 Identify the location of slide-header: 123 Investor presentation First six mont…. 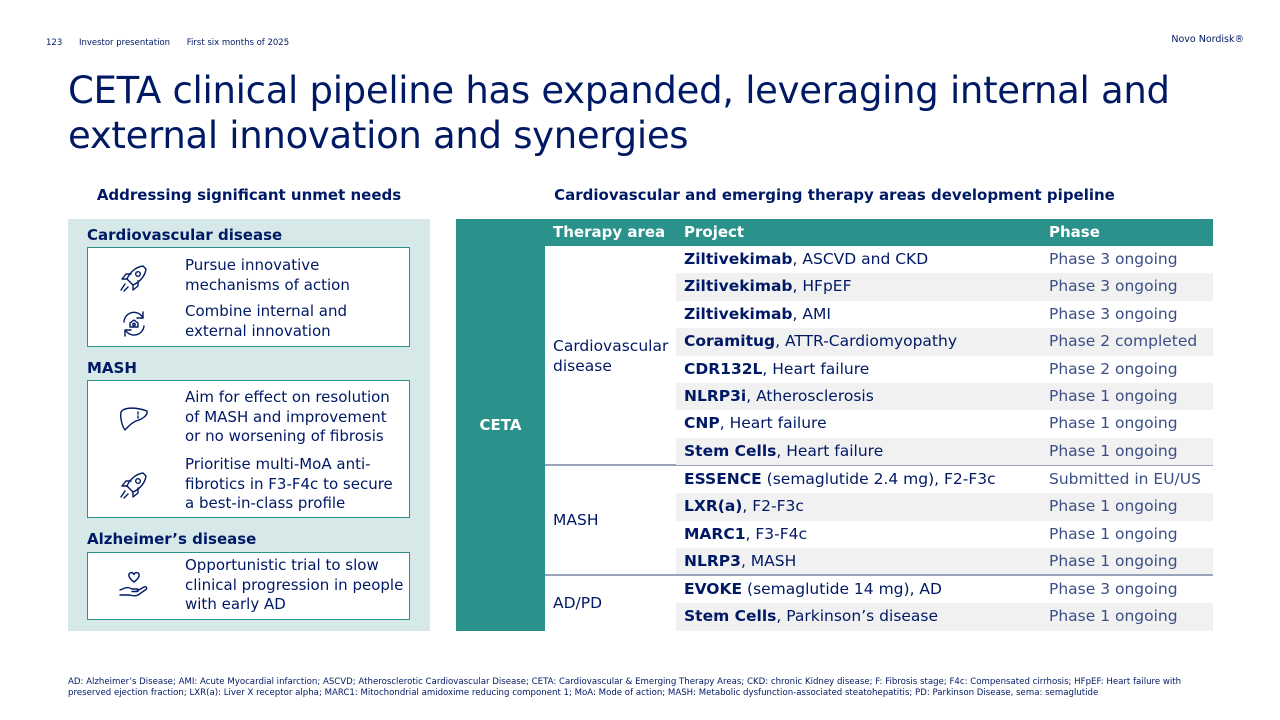
(174, 43).